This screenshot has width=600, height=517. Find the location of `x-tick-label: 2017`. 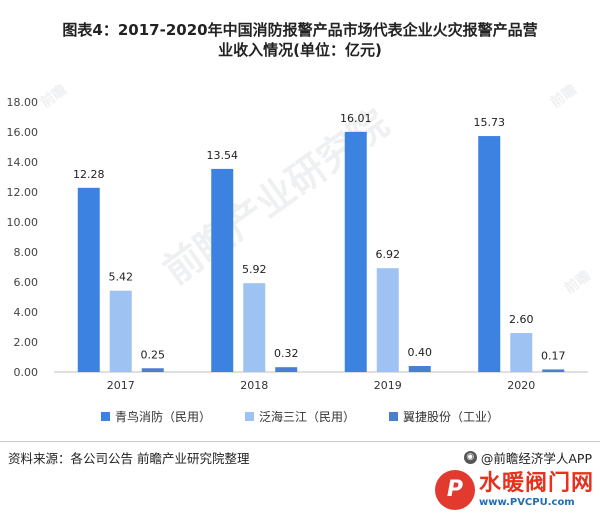

x-tick-label: 2017 is located at coordinates (121, 385).